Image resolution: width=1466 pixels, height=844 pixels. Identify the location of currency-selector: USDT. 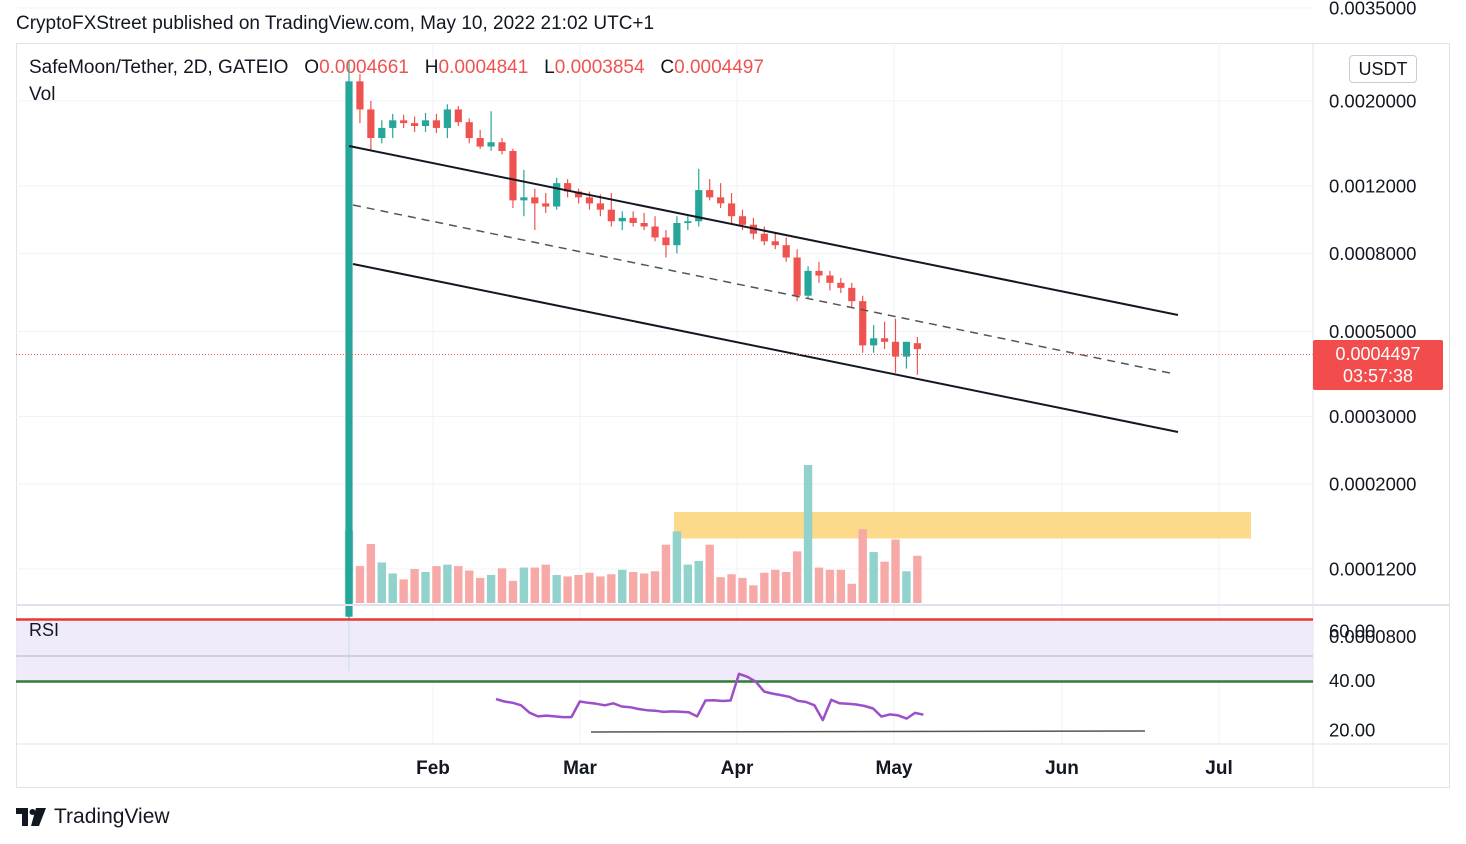
(1383, 69).